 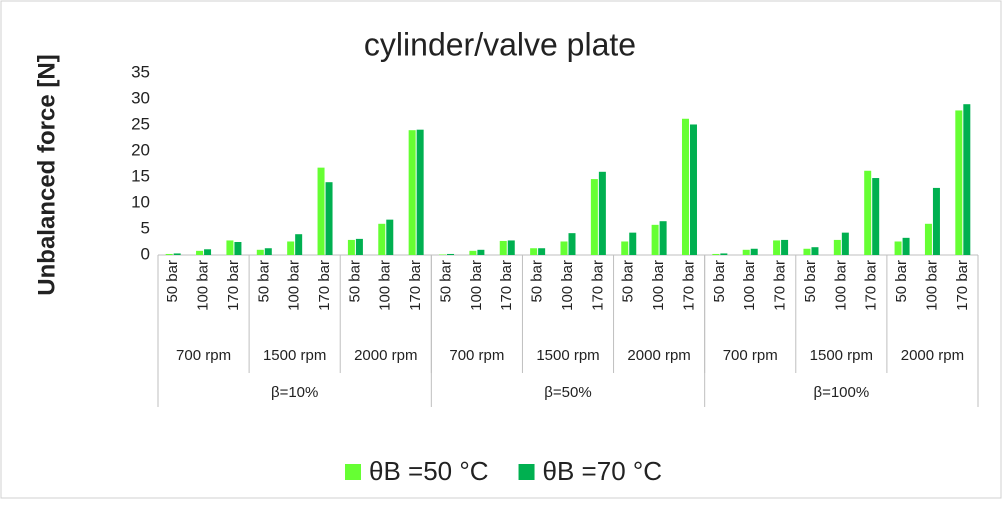 I want to click on supergroup-label: β=10%, so click(x=294, y=392).